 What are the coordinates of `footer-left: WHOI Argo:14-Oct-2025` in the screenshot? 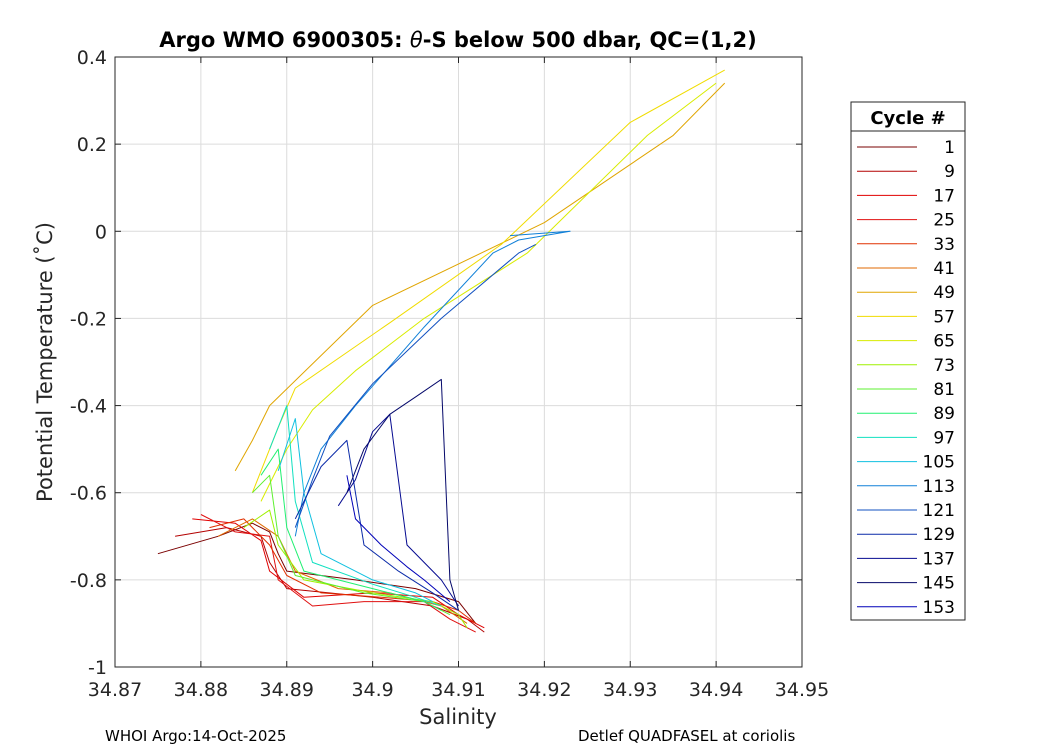 It's located at (195, 736).